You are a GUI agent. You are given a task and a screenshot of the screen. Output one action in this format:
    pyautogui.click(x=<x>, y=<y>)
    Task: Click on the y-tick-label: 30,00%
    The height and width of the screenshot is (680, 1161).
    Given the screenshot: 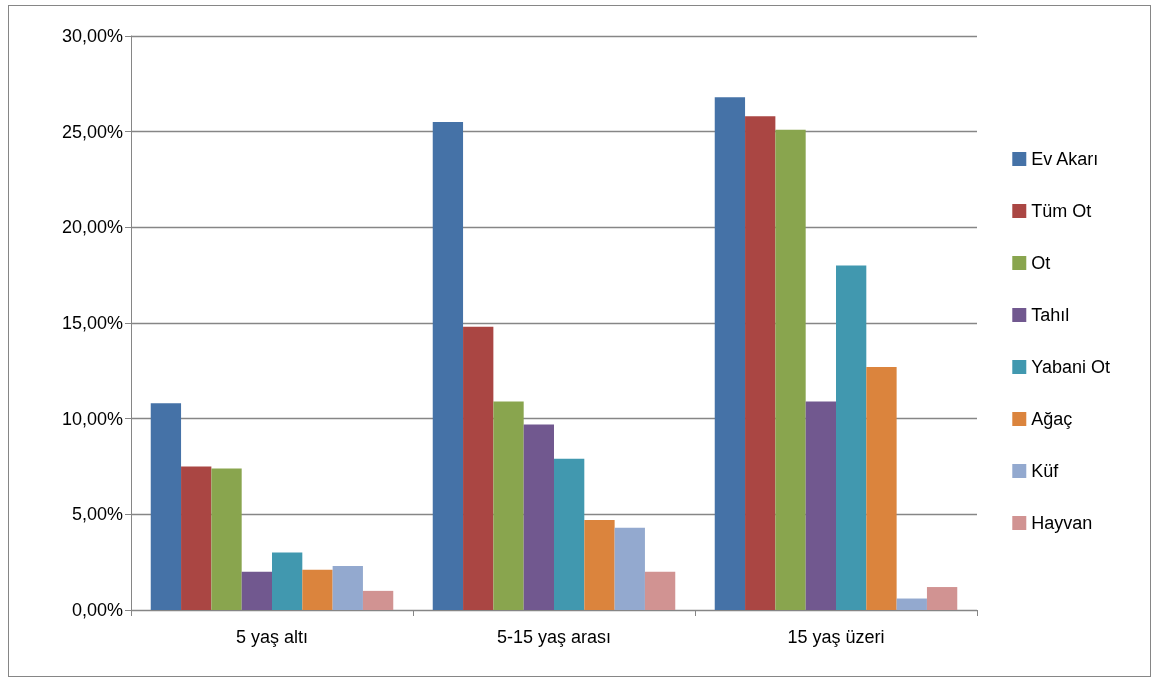 What is the action you would take?
    pyautogui.click(x=92, y=36)
    